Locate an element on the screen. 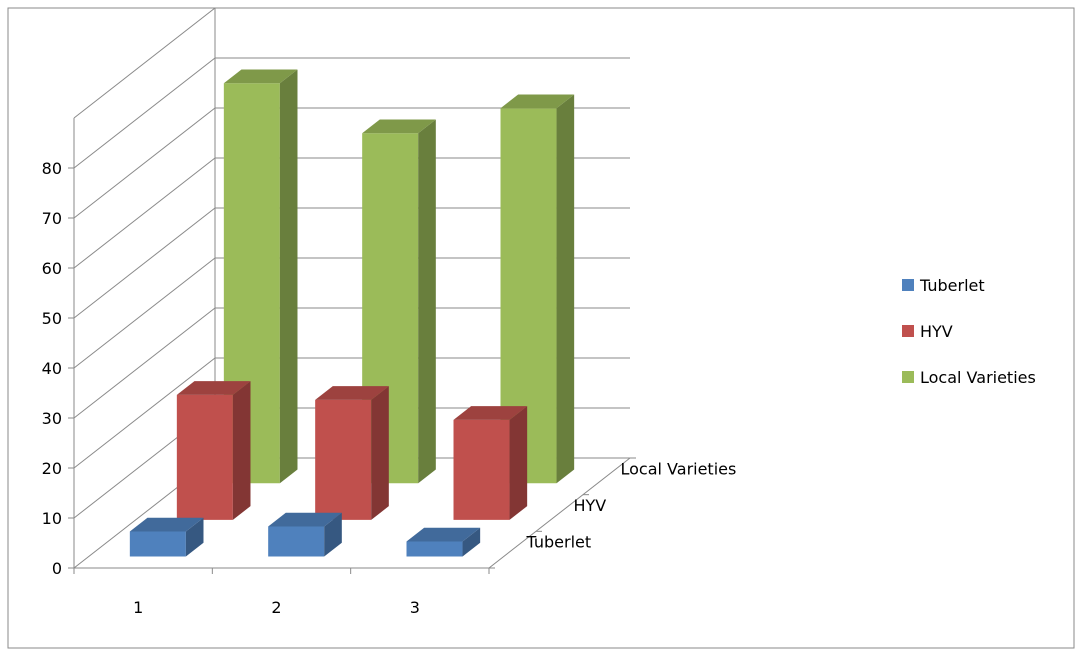 The height and width of the screenshot is (656, 1081). legend-item: Local Varieties is located at coordinates (969, 377).